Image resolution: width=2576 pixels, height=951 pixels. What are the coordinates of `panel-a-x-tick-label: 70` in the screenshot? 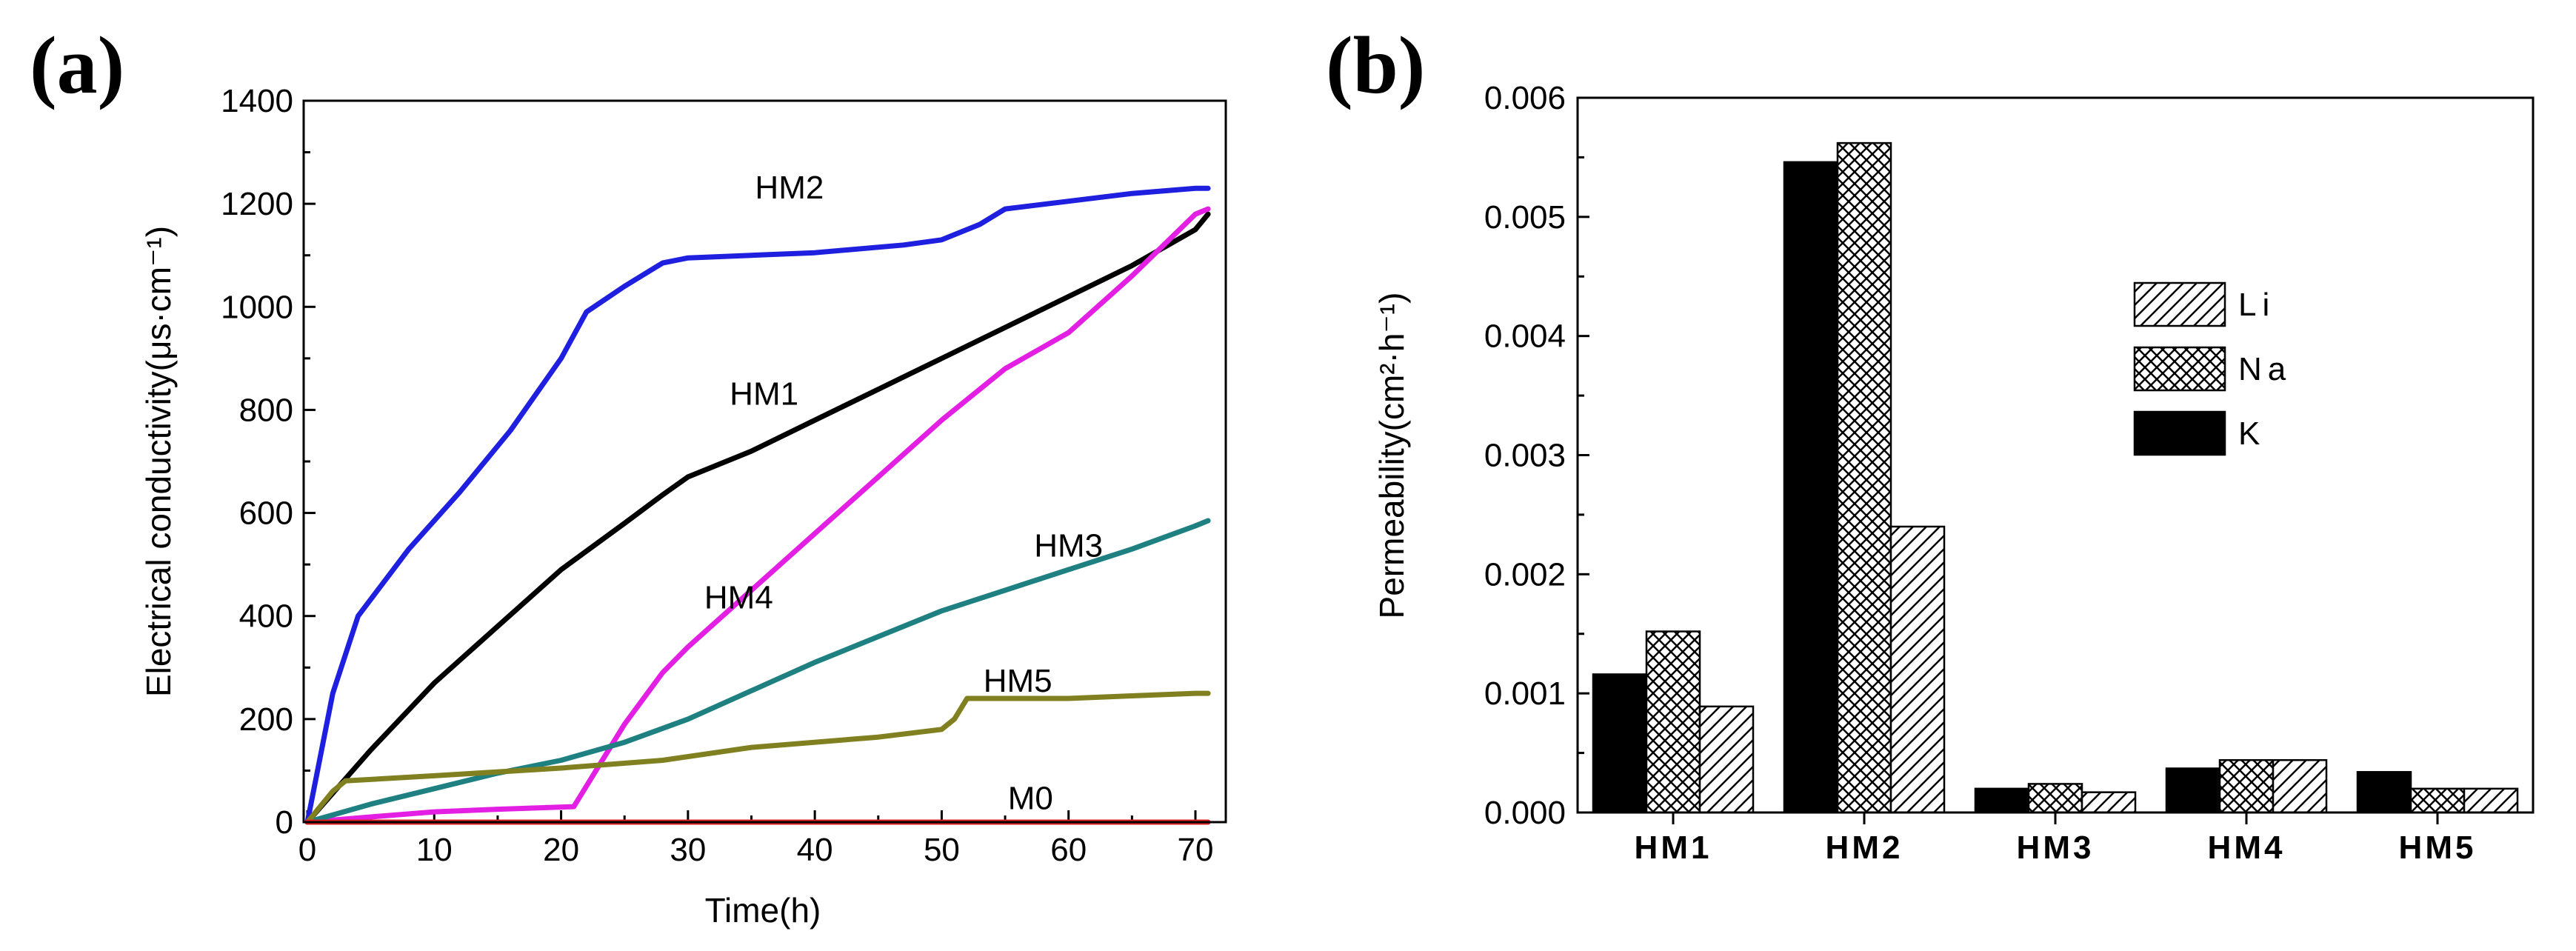 It's located at (1196, 850).